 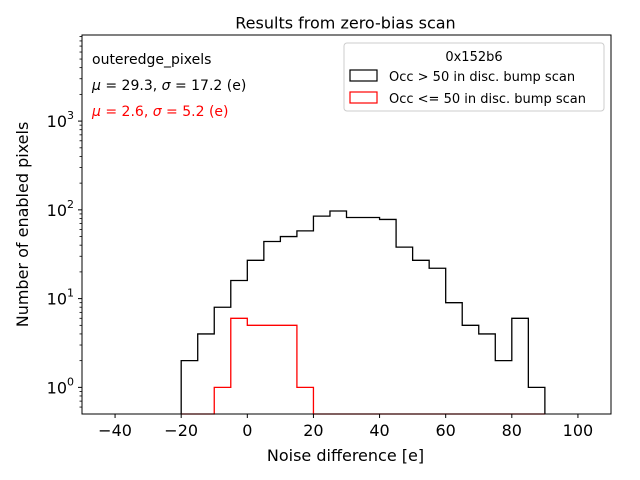 I want to click on legend-box, so click(x=474, y=77).